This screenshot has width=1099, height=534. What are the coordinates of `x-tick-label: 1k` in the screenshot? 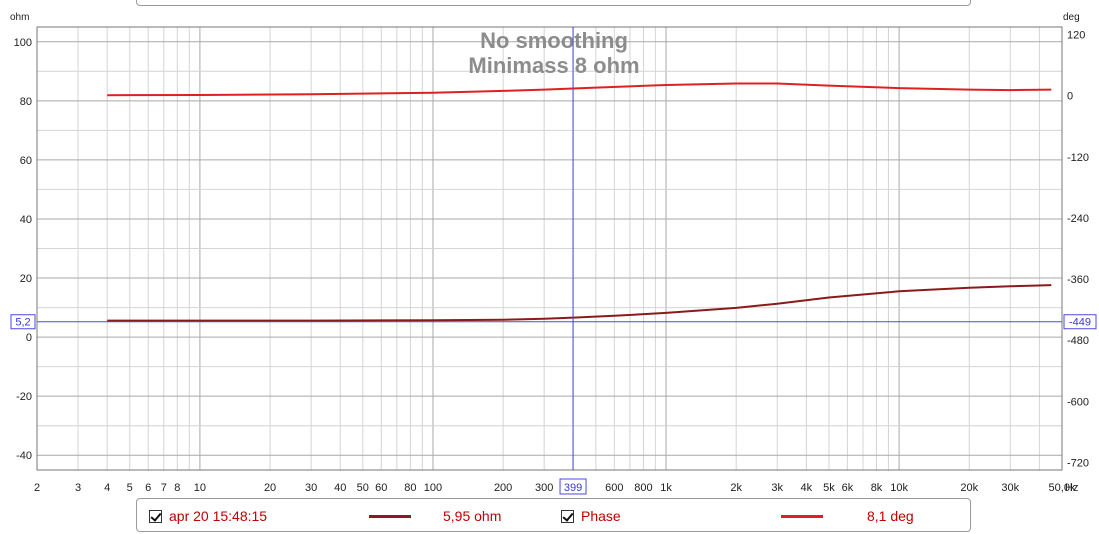 It's located at (666, 488).